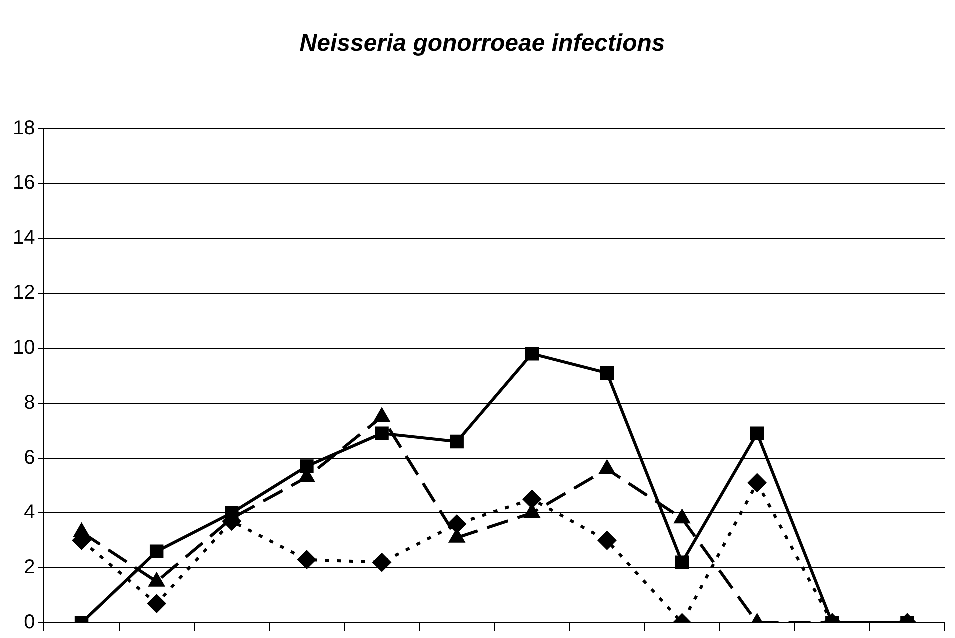 Image resolution: width=955 pixels, height=638 pixels. What do you see at coordinates (30, 567) in the screenshot?
I see `y-tick-label: 2` at bounding box center [30, 567].